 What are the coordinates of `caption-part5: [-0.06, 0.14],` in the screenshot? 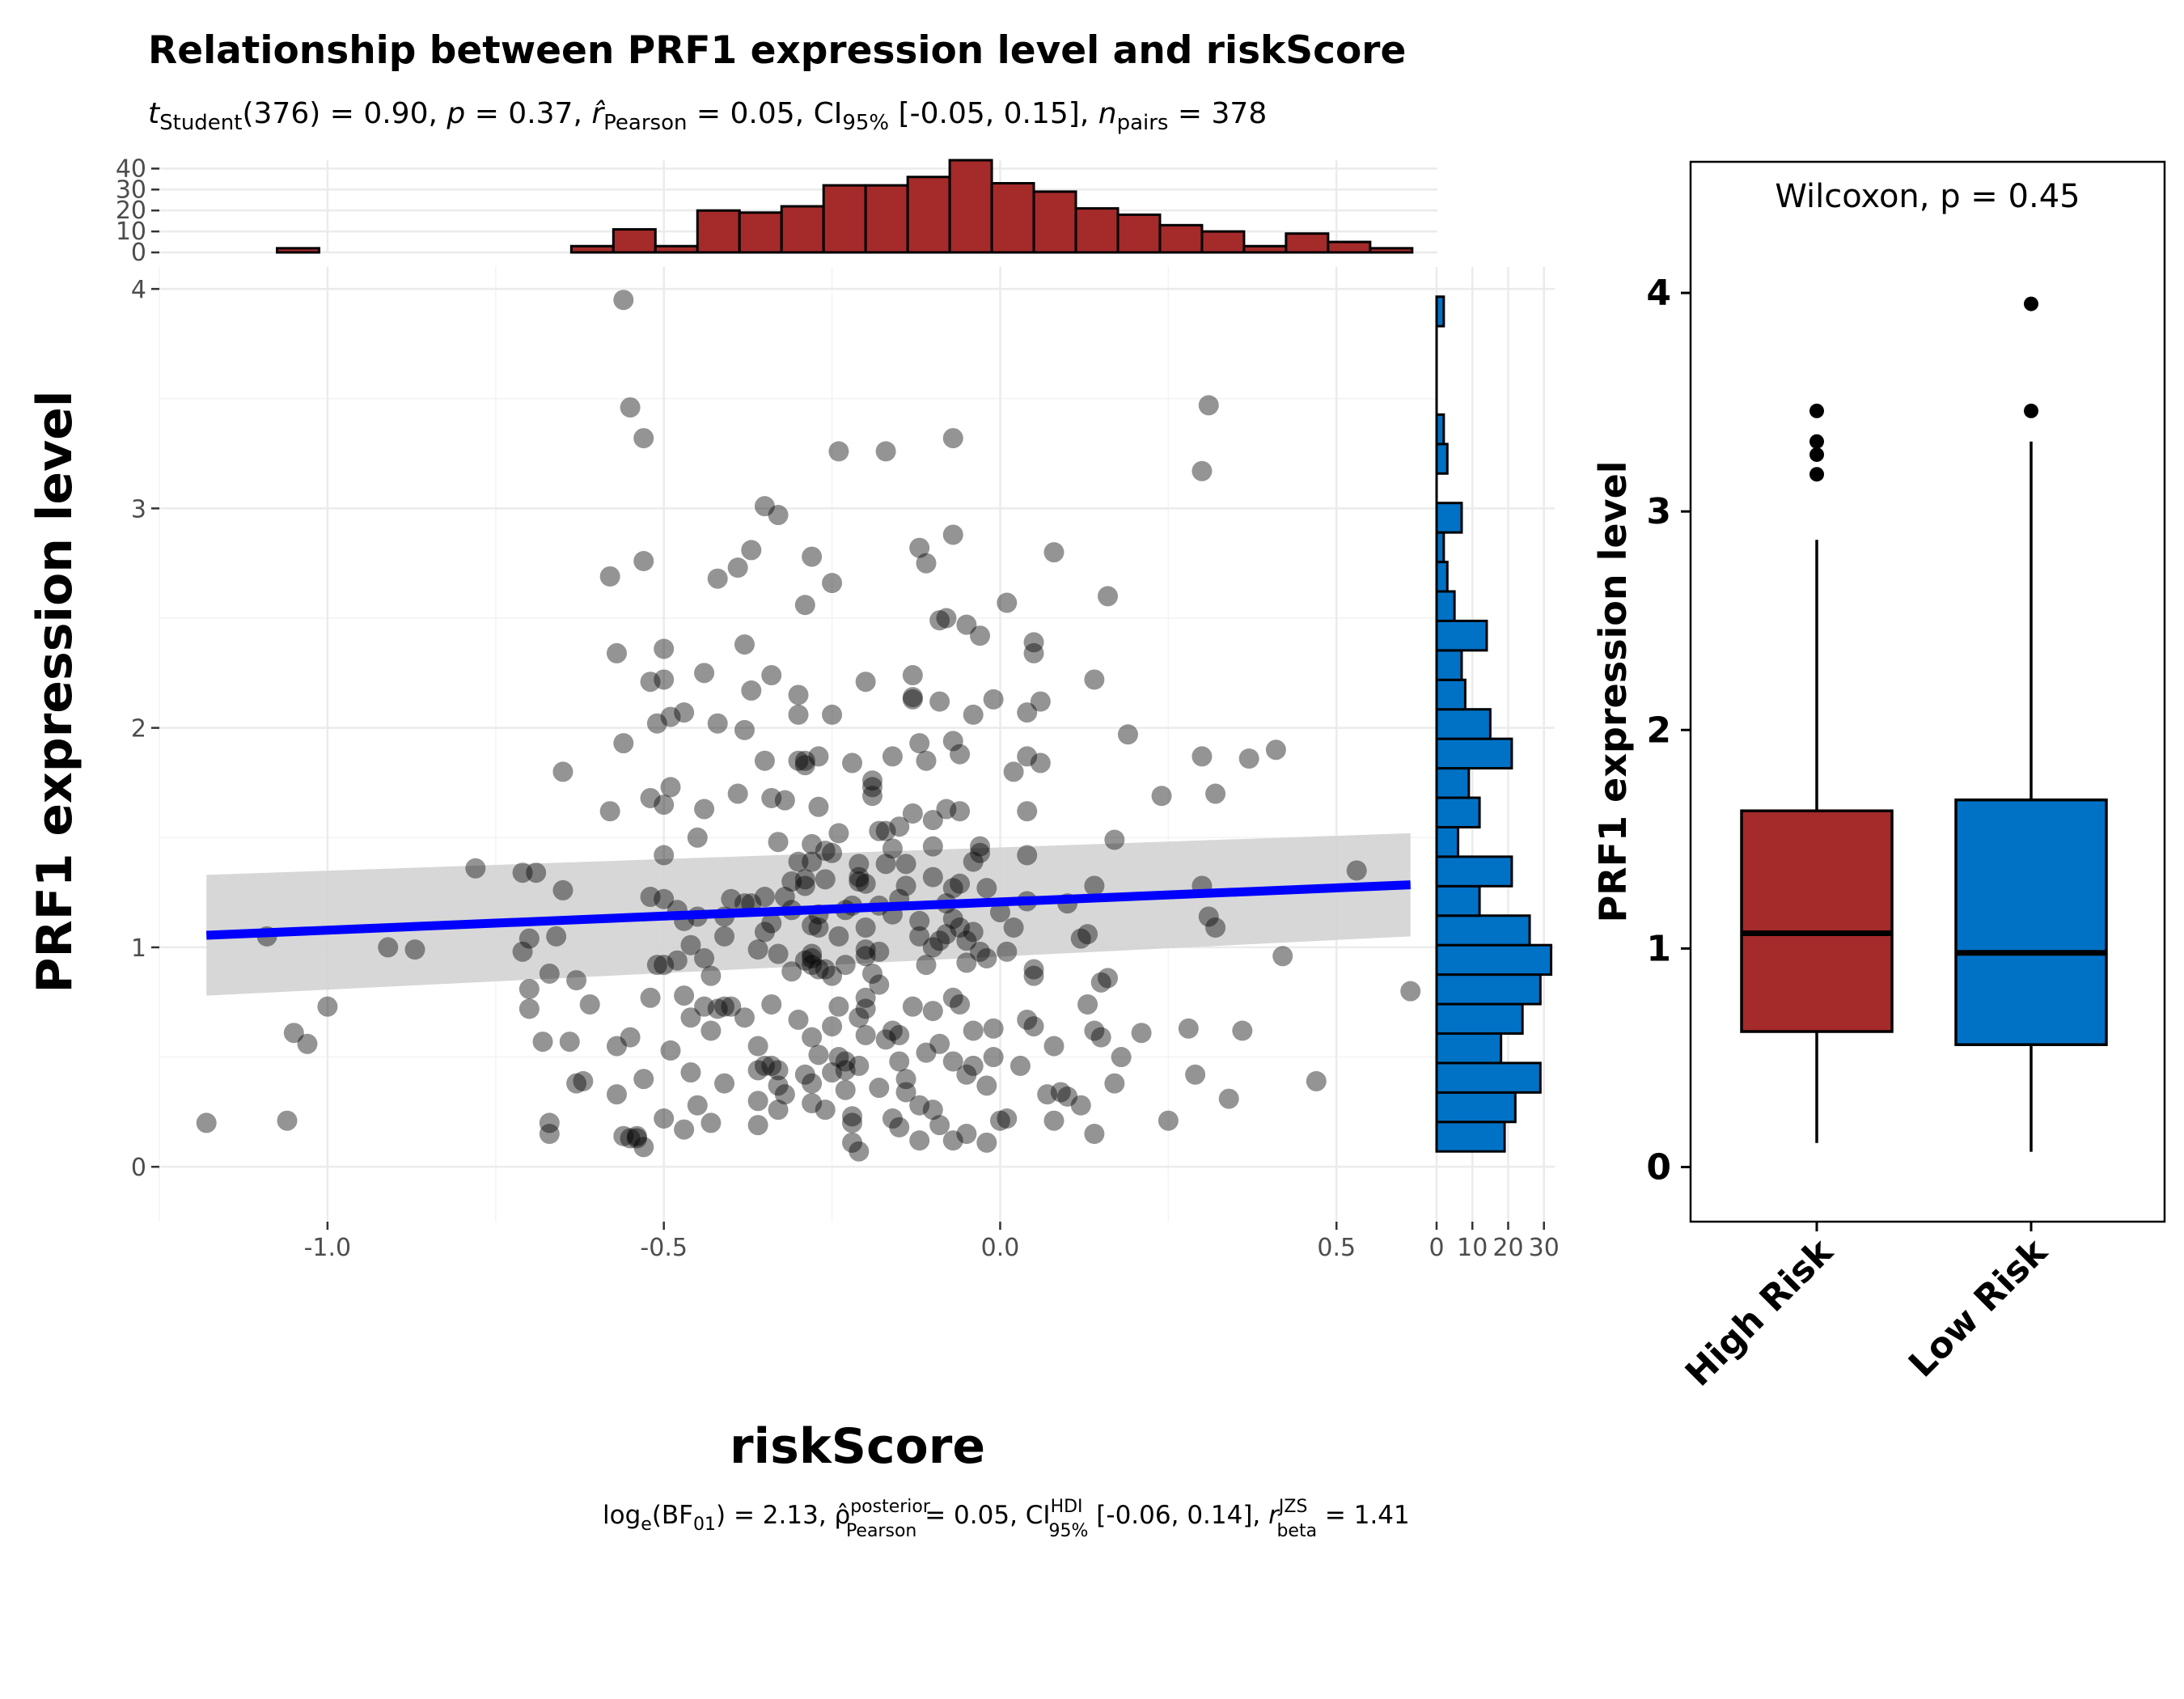 It's located at (1178, 1515).